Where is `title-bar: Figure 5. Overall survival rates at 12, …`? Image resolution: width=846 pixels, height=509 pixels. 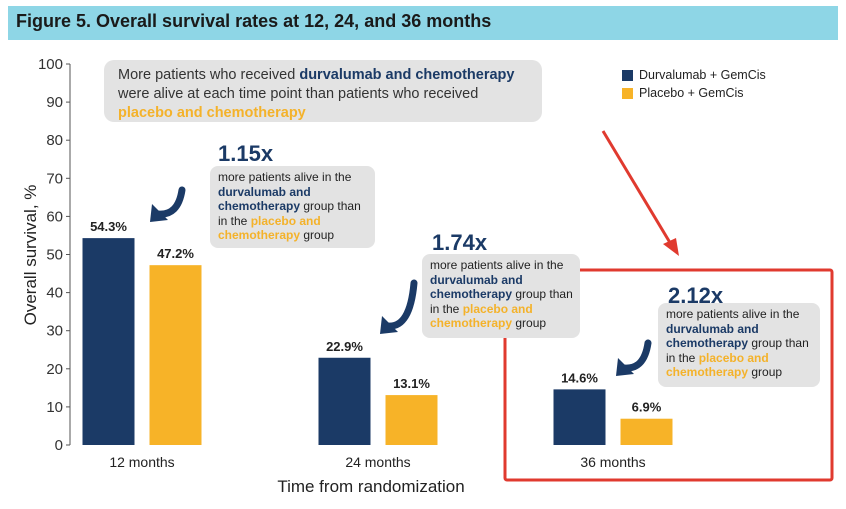
title-bar: Figure 5. Overall survival rates at 12, … is located at coordinates (423, 23).